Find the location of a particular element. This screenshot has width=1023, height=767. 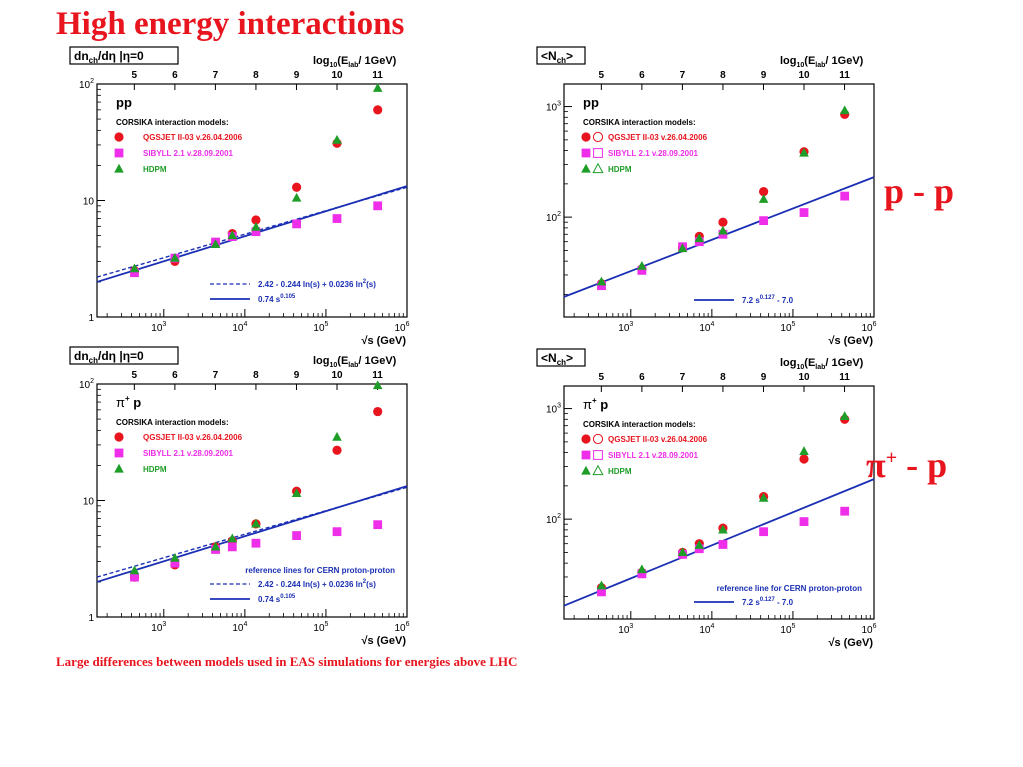

y-tick-text: 10 is located at coordinates (89, 502).